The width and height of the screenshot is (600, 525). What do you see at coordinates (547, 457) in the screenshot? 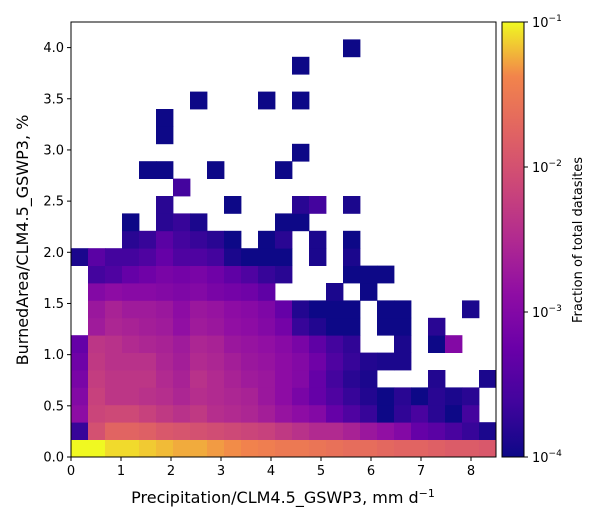
I see `colorbar-tick-label: 10⁻⁴` at bounding box center [547, 457].